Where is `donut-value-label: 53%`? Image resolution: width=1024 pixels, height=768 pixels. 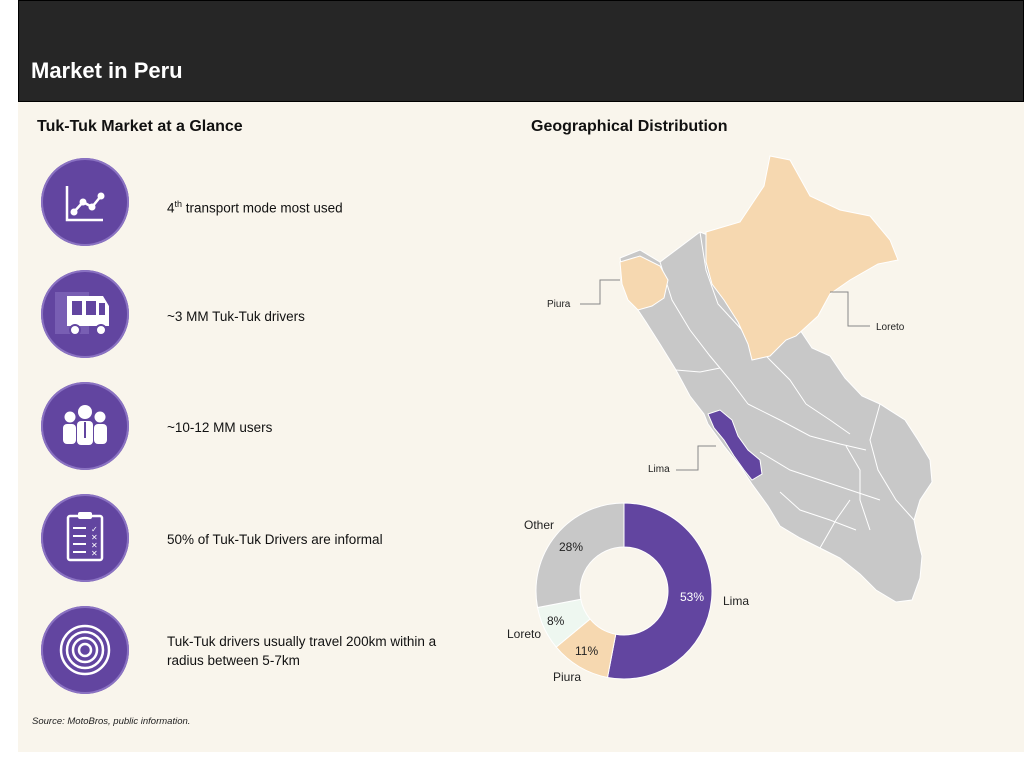
donut-value-label: 53% is located at coordinates (692, 597).